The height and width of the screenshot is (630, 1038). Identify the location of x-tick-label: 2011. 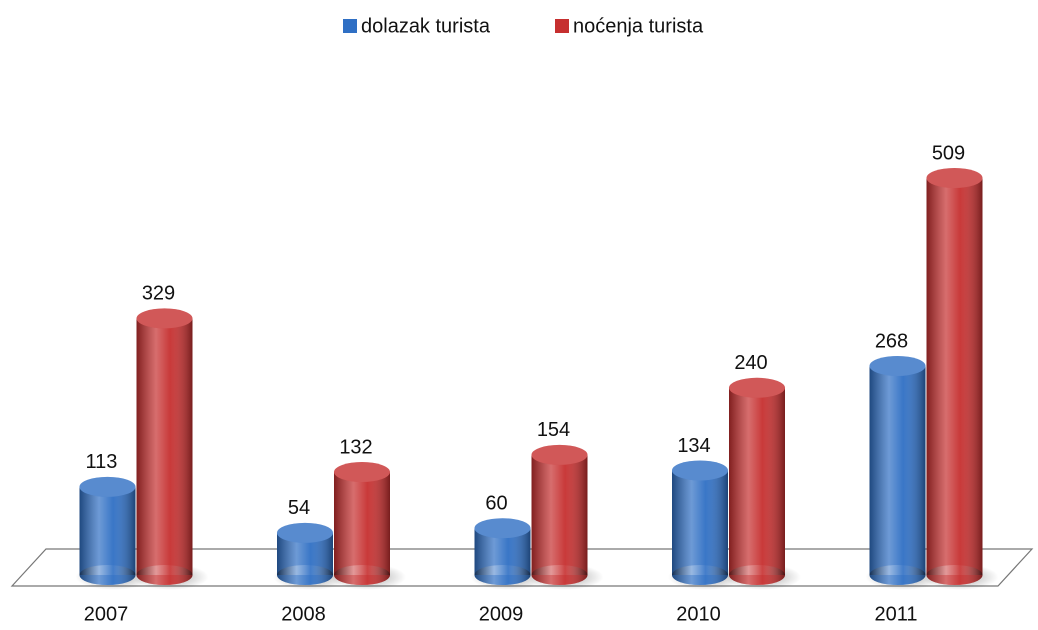
(895, 614).